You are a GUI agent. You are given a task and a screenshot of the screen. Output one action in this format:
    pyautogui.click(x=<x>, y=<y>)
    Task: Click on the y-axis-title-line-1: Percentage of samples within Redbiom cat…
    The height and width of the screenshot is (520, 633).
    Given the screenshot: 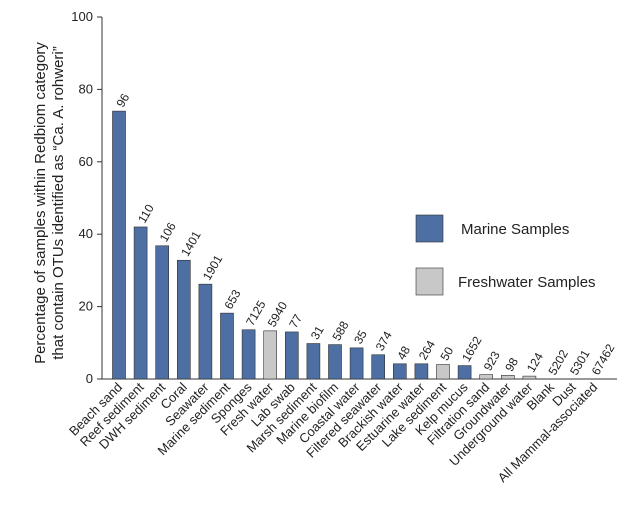 What is the action you would take?
    pyautogui.click(x=40, y=203)
    